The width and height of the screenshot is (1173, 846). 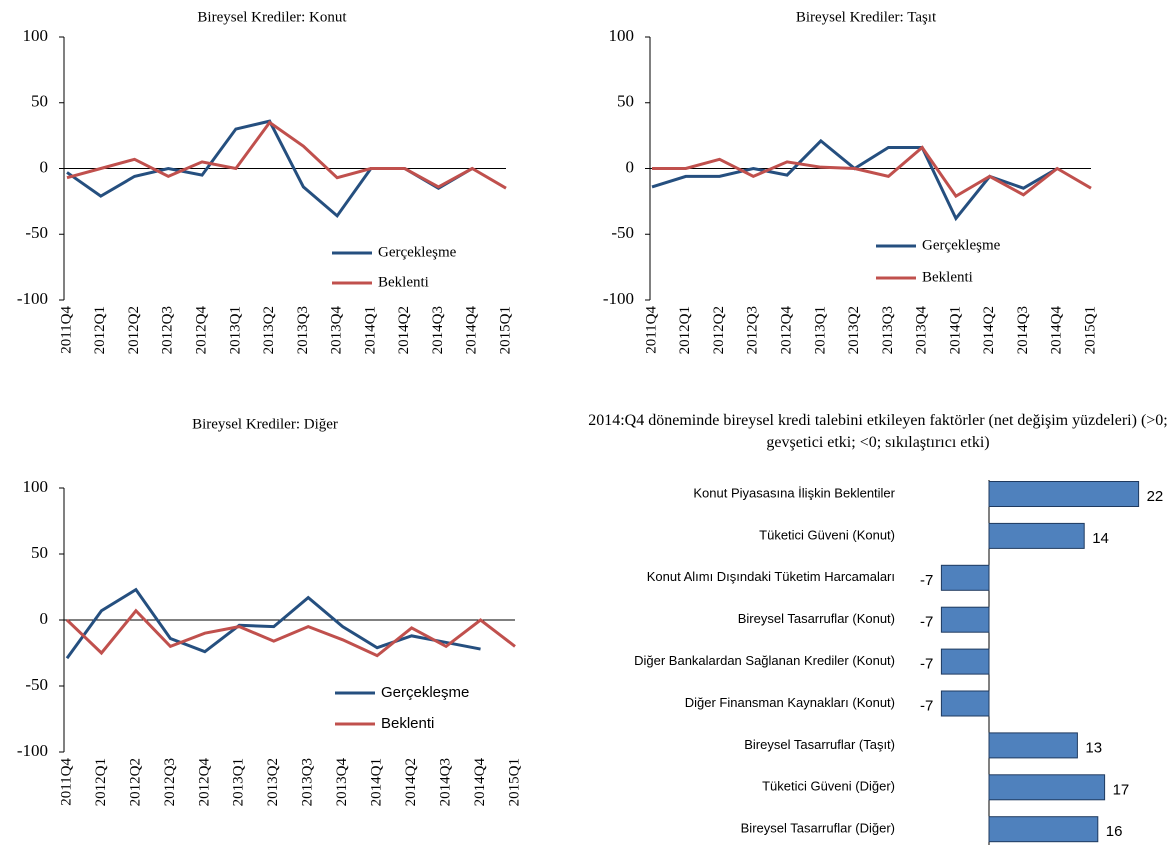 I want to click on category-label: Tüketici Güveni (Diğer), so click(x=828, y=786).